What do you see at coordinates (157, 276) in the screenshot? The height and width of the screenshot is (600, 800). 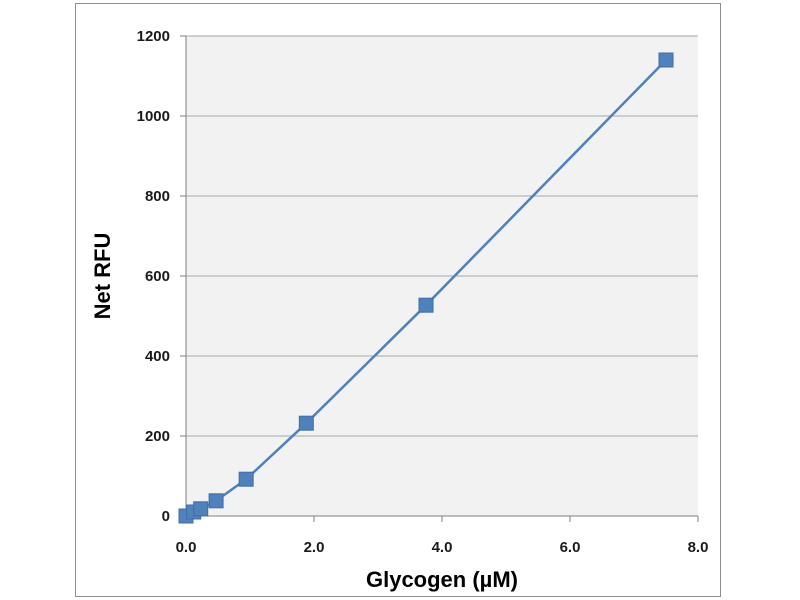 I see `y-tick-label: 600` at bounding box center [157, 276].